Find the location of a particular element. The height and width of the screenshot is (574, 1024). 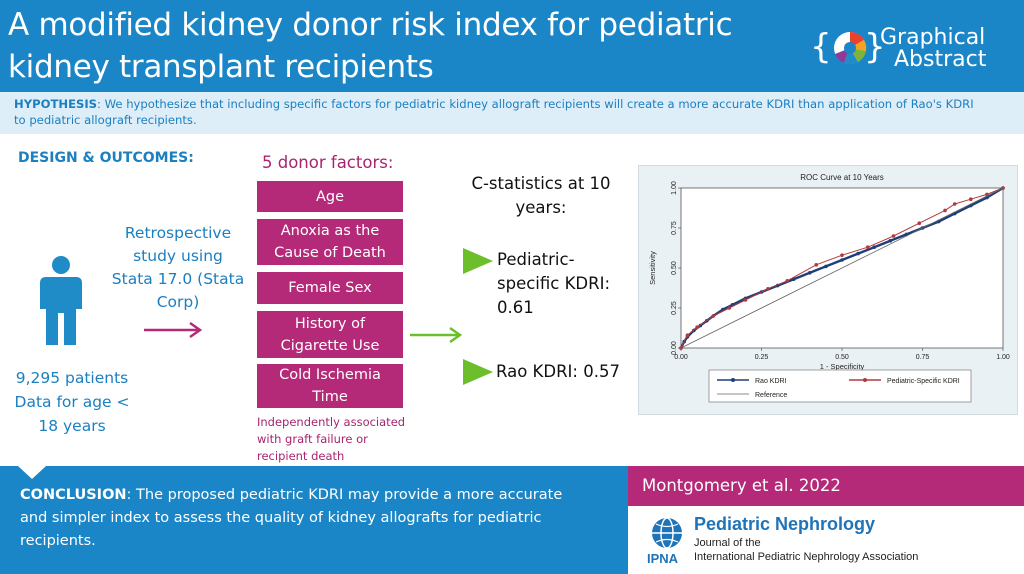

x-tick-label: 0.50 is located at coordinates (842, 357).